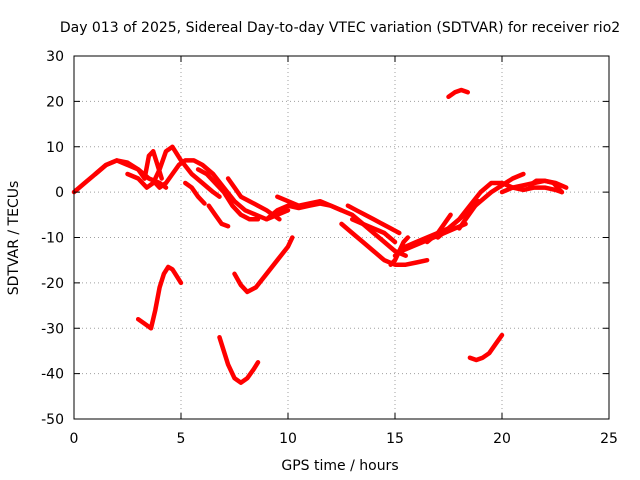  What do you see at coordinates (502, 439) in the screenshot?
I see `x-tick-label: 20` at bounding box center [502, 439].